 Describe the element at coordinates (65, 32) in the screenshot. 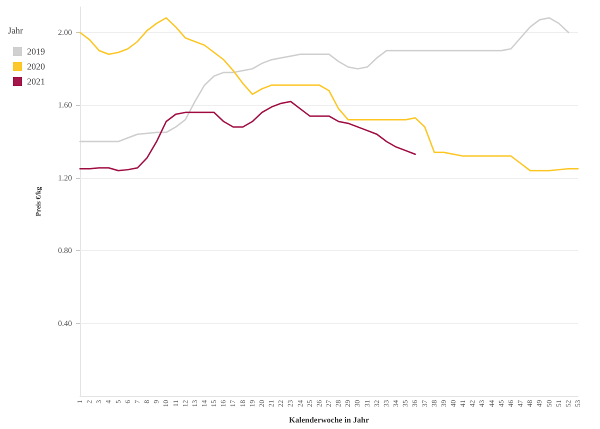

I see `y-tick-label: 2.00` at that location.